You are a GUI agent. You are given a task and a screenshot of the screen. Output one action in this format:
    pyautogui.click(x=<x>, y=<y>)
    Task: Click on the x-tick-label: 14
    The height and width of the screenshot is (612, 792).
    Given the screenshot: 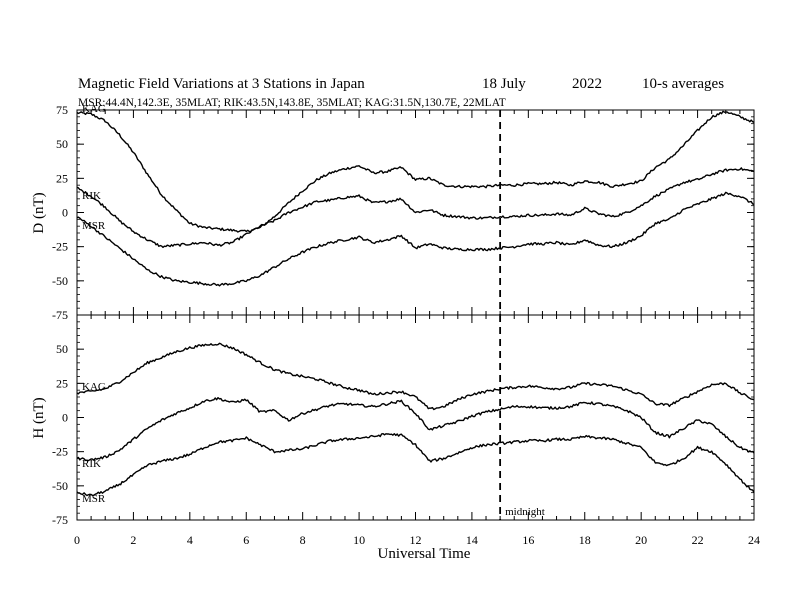 What is the action you would take?
    pyautogui.click(x=472, y=540)
    